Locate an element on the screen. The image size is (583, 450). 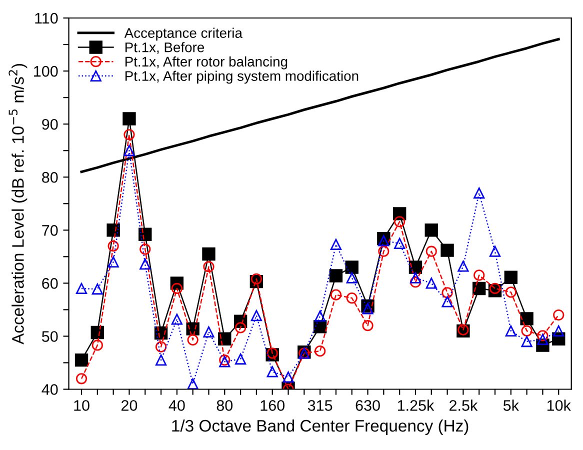
y-tick-label: 70 is located at coordinates (50, 230).